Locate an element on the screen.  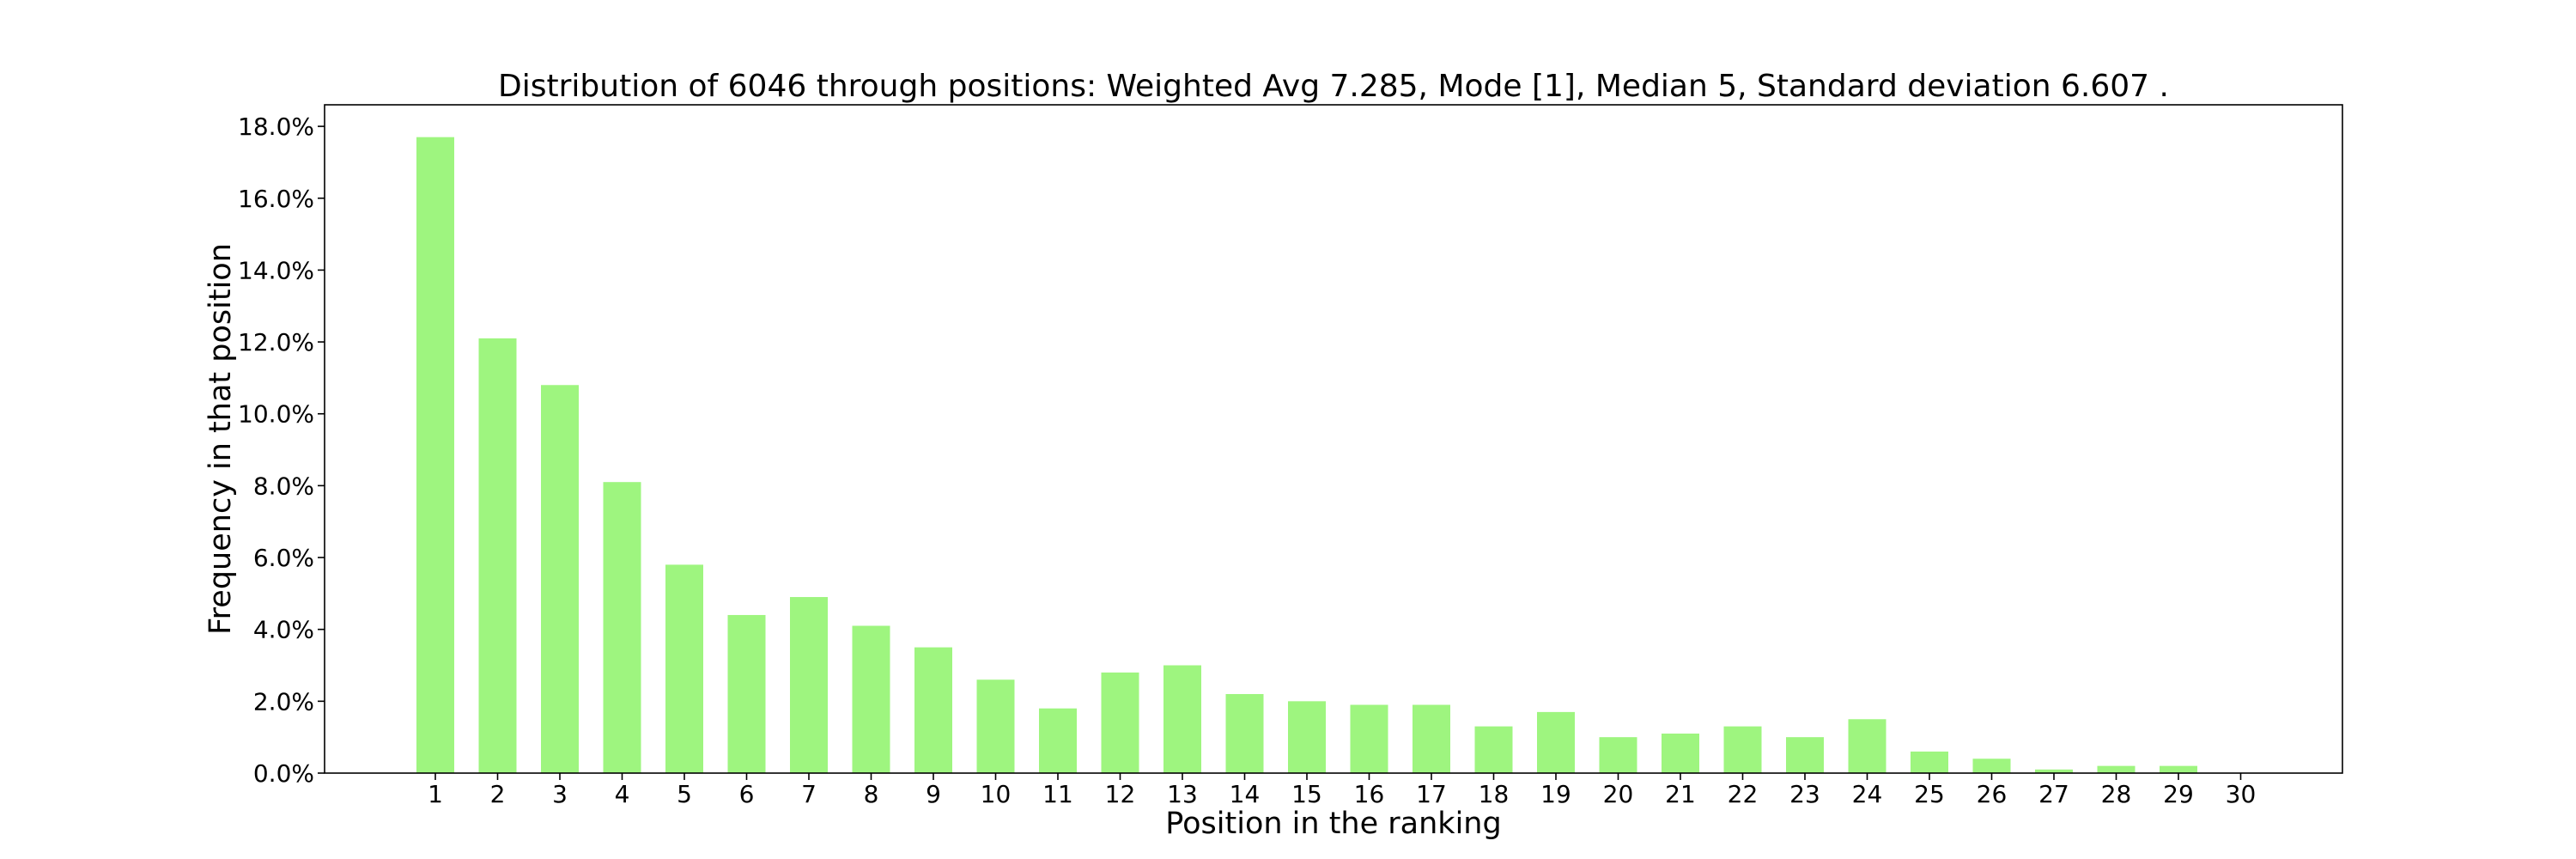
x-tick-label: 15 is located at coordinates (1306, 794).